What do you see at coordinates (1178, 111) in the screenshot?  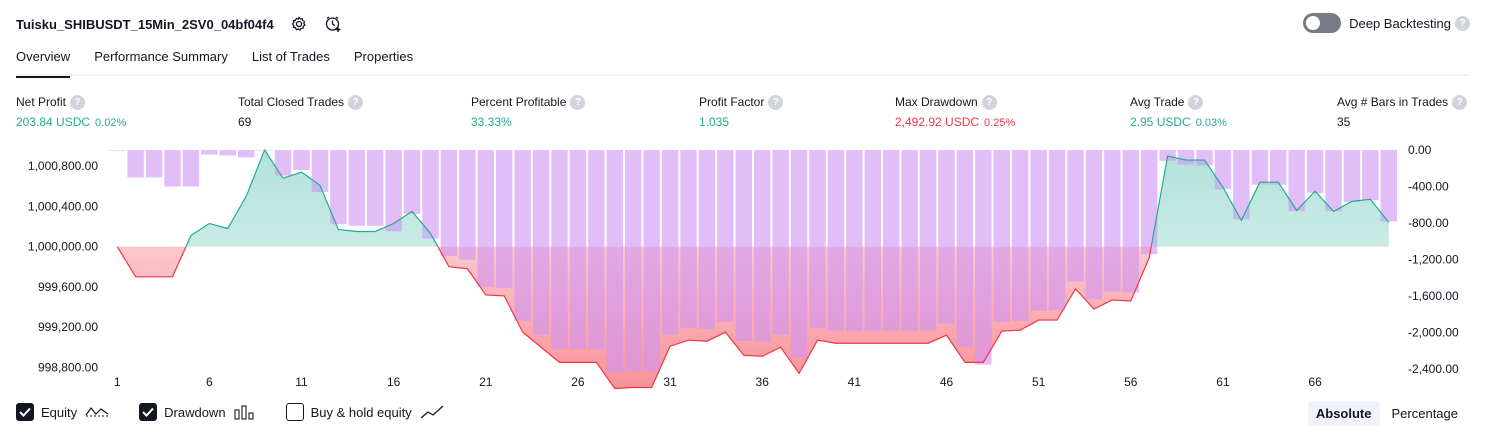 I see `metric-avg-trade: Avg Trade? 2.95 USDC 0.03%` at bounding box center [1178, 111].